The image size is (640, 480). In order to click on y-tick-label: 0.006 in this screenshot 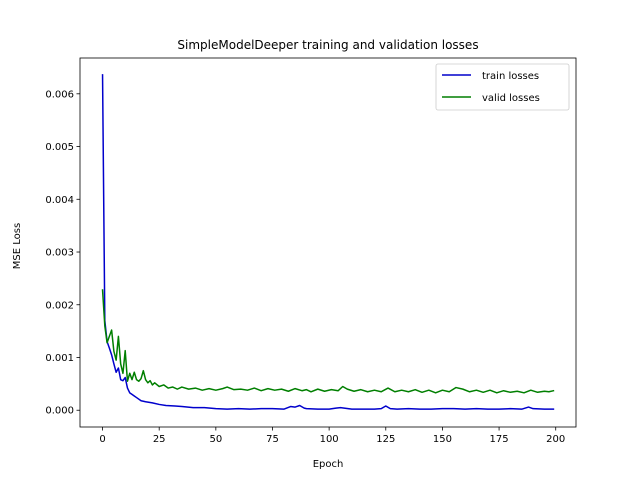, I will do `click(59, 94)`.